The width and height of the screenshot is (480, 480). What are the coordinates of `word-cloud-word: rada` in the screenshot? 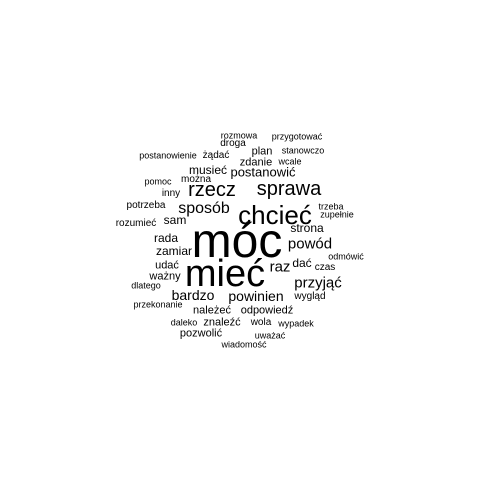 It's located at (166, 238).